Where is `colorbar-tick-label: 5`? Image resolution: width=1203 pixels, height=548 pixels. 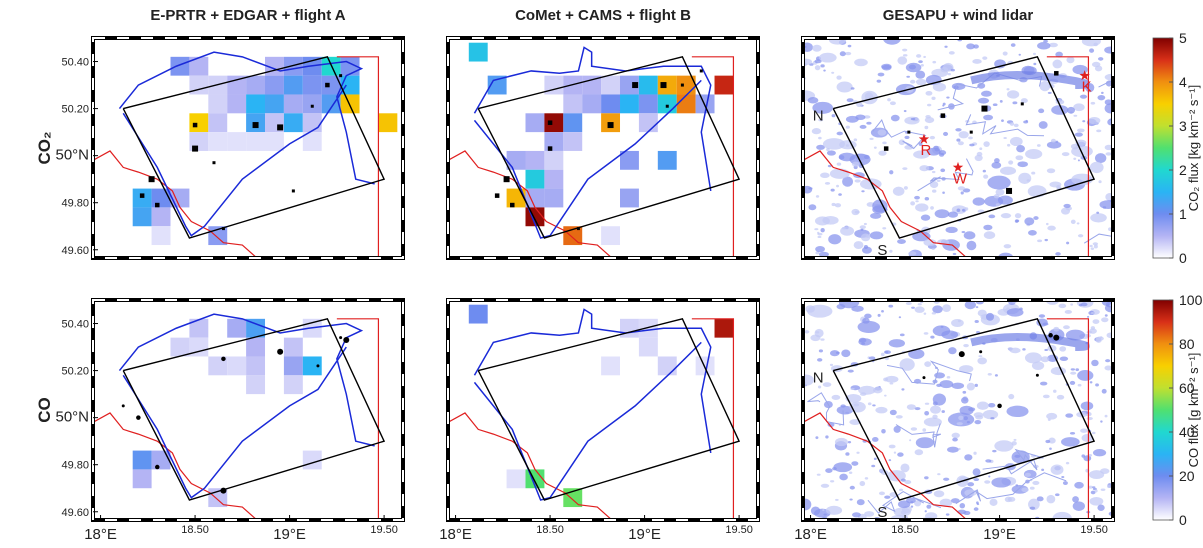 colorbar-tick-label: 5 is located at coordinates (1183, 38).